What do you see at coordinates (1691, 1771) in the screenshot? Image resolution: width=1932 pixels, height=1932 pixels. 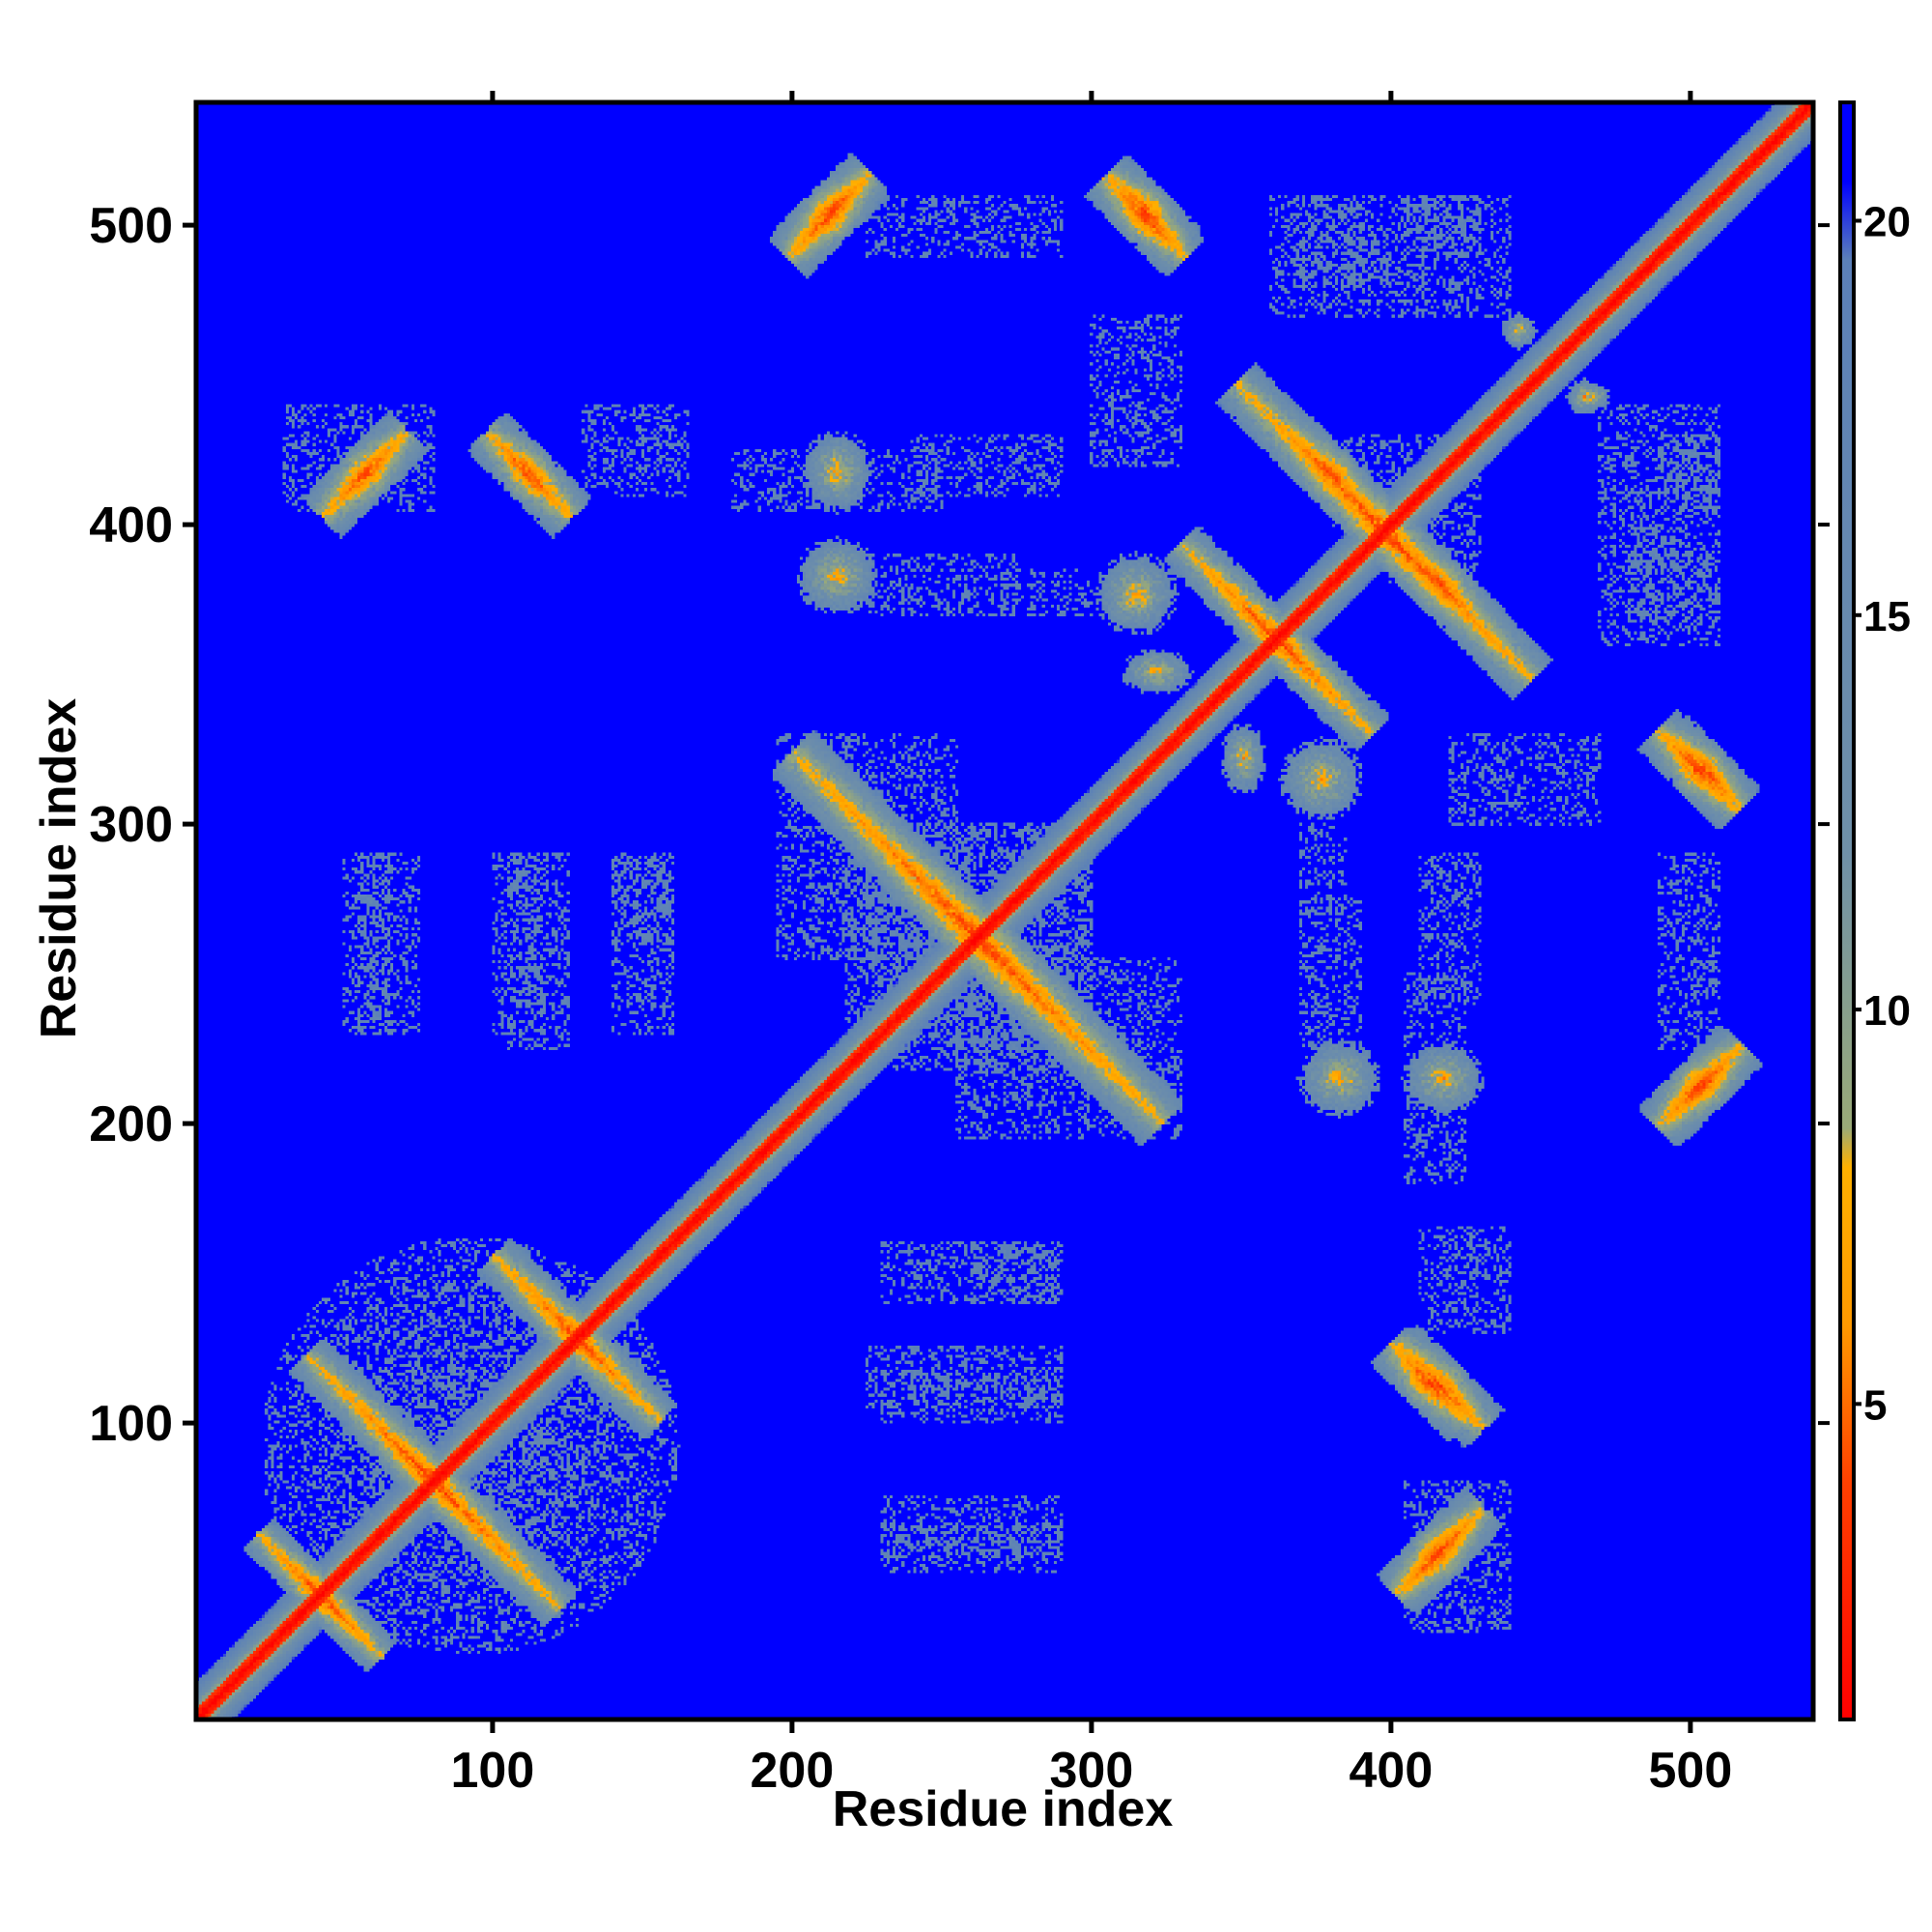 I see `x-tick-label: 500` at bounding box center [1691, 1771].